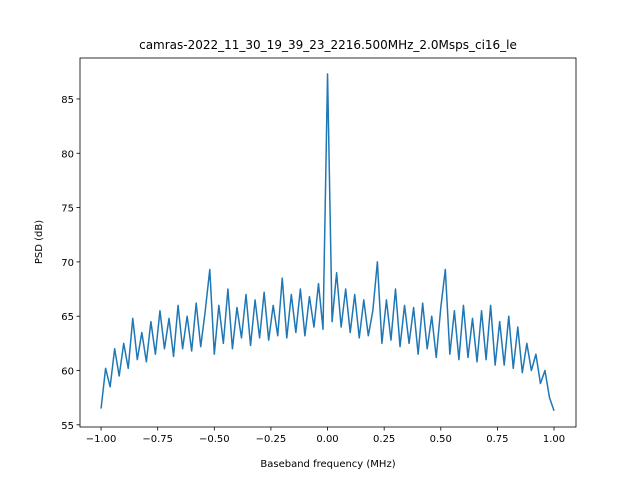 Image resolution: width=640 pixels, height=480 pixels. What do you see at coordinates (67, 209) in the screenshot?
I see `y-tick-label: 75` at bounding box center [67, 209].